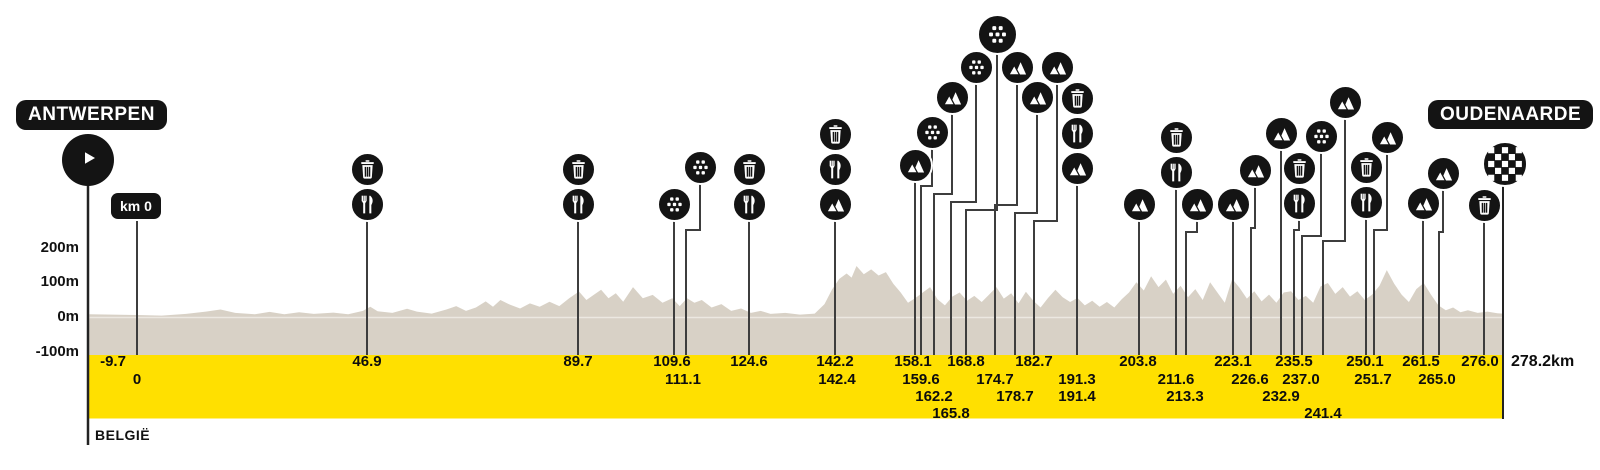 This screenshot has width=1600, height=470. What do you see at coordinates (1281, 396) in the screenshot?
I see `km-label: 232.9` at bounding box center [1281, 396].